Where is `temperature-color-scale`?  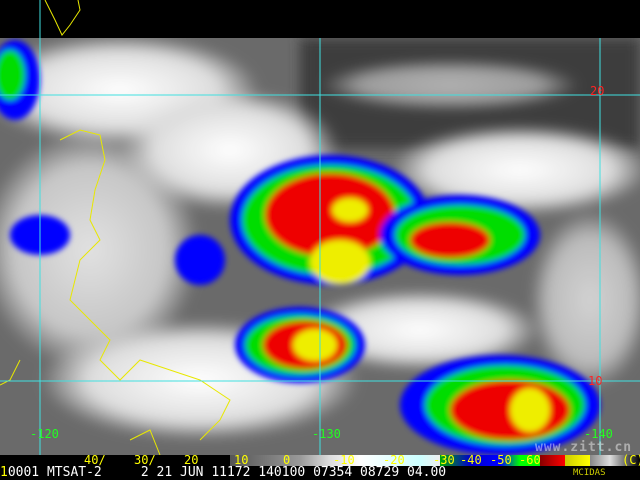 temperature-color-scale is located at coordinates (320, 460).